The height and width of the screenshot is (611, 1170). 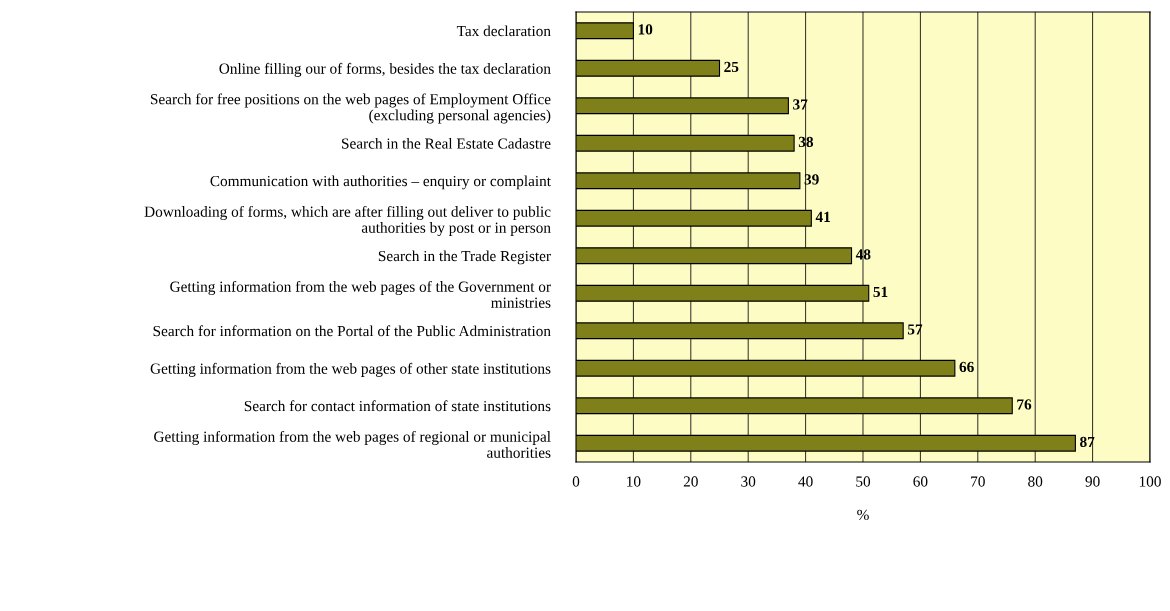 I want to click on data-label: 76, so click(x=1024, y=404).